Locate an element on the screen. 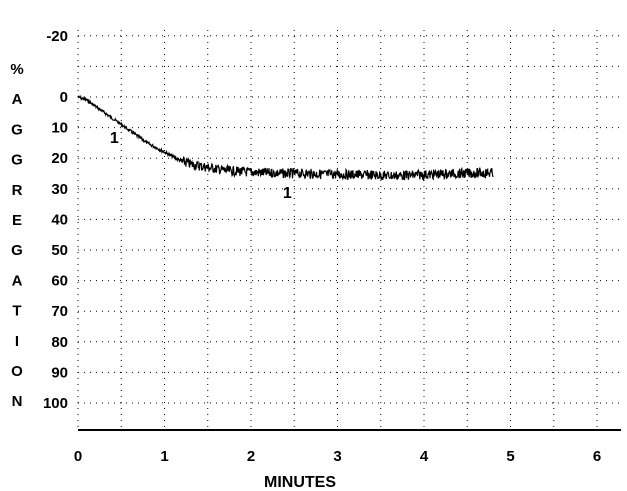 This screenshot has height=491, width=627. x-tick-label: 2 is located at coordinates (251, 456).